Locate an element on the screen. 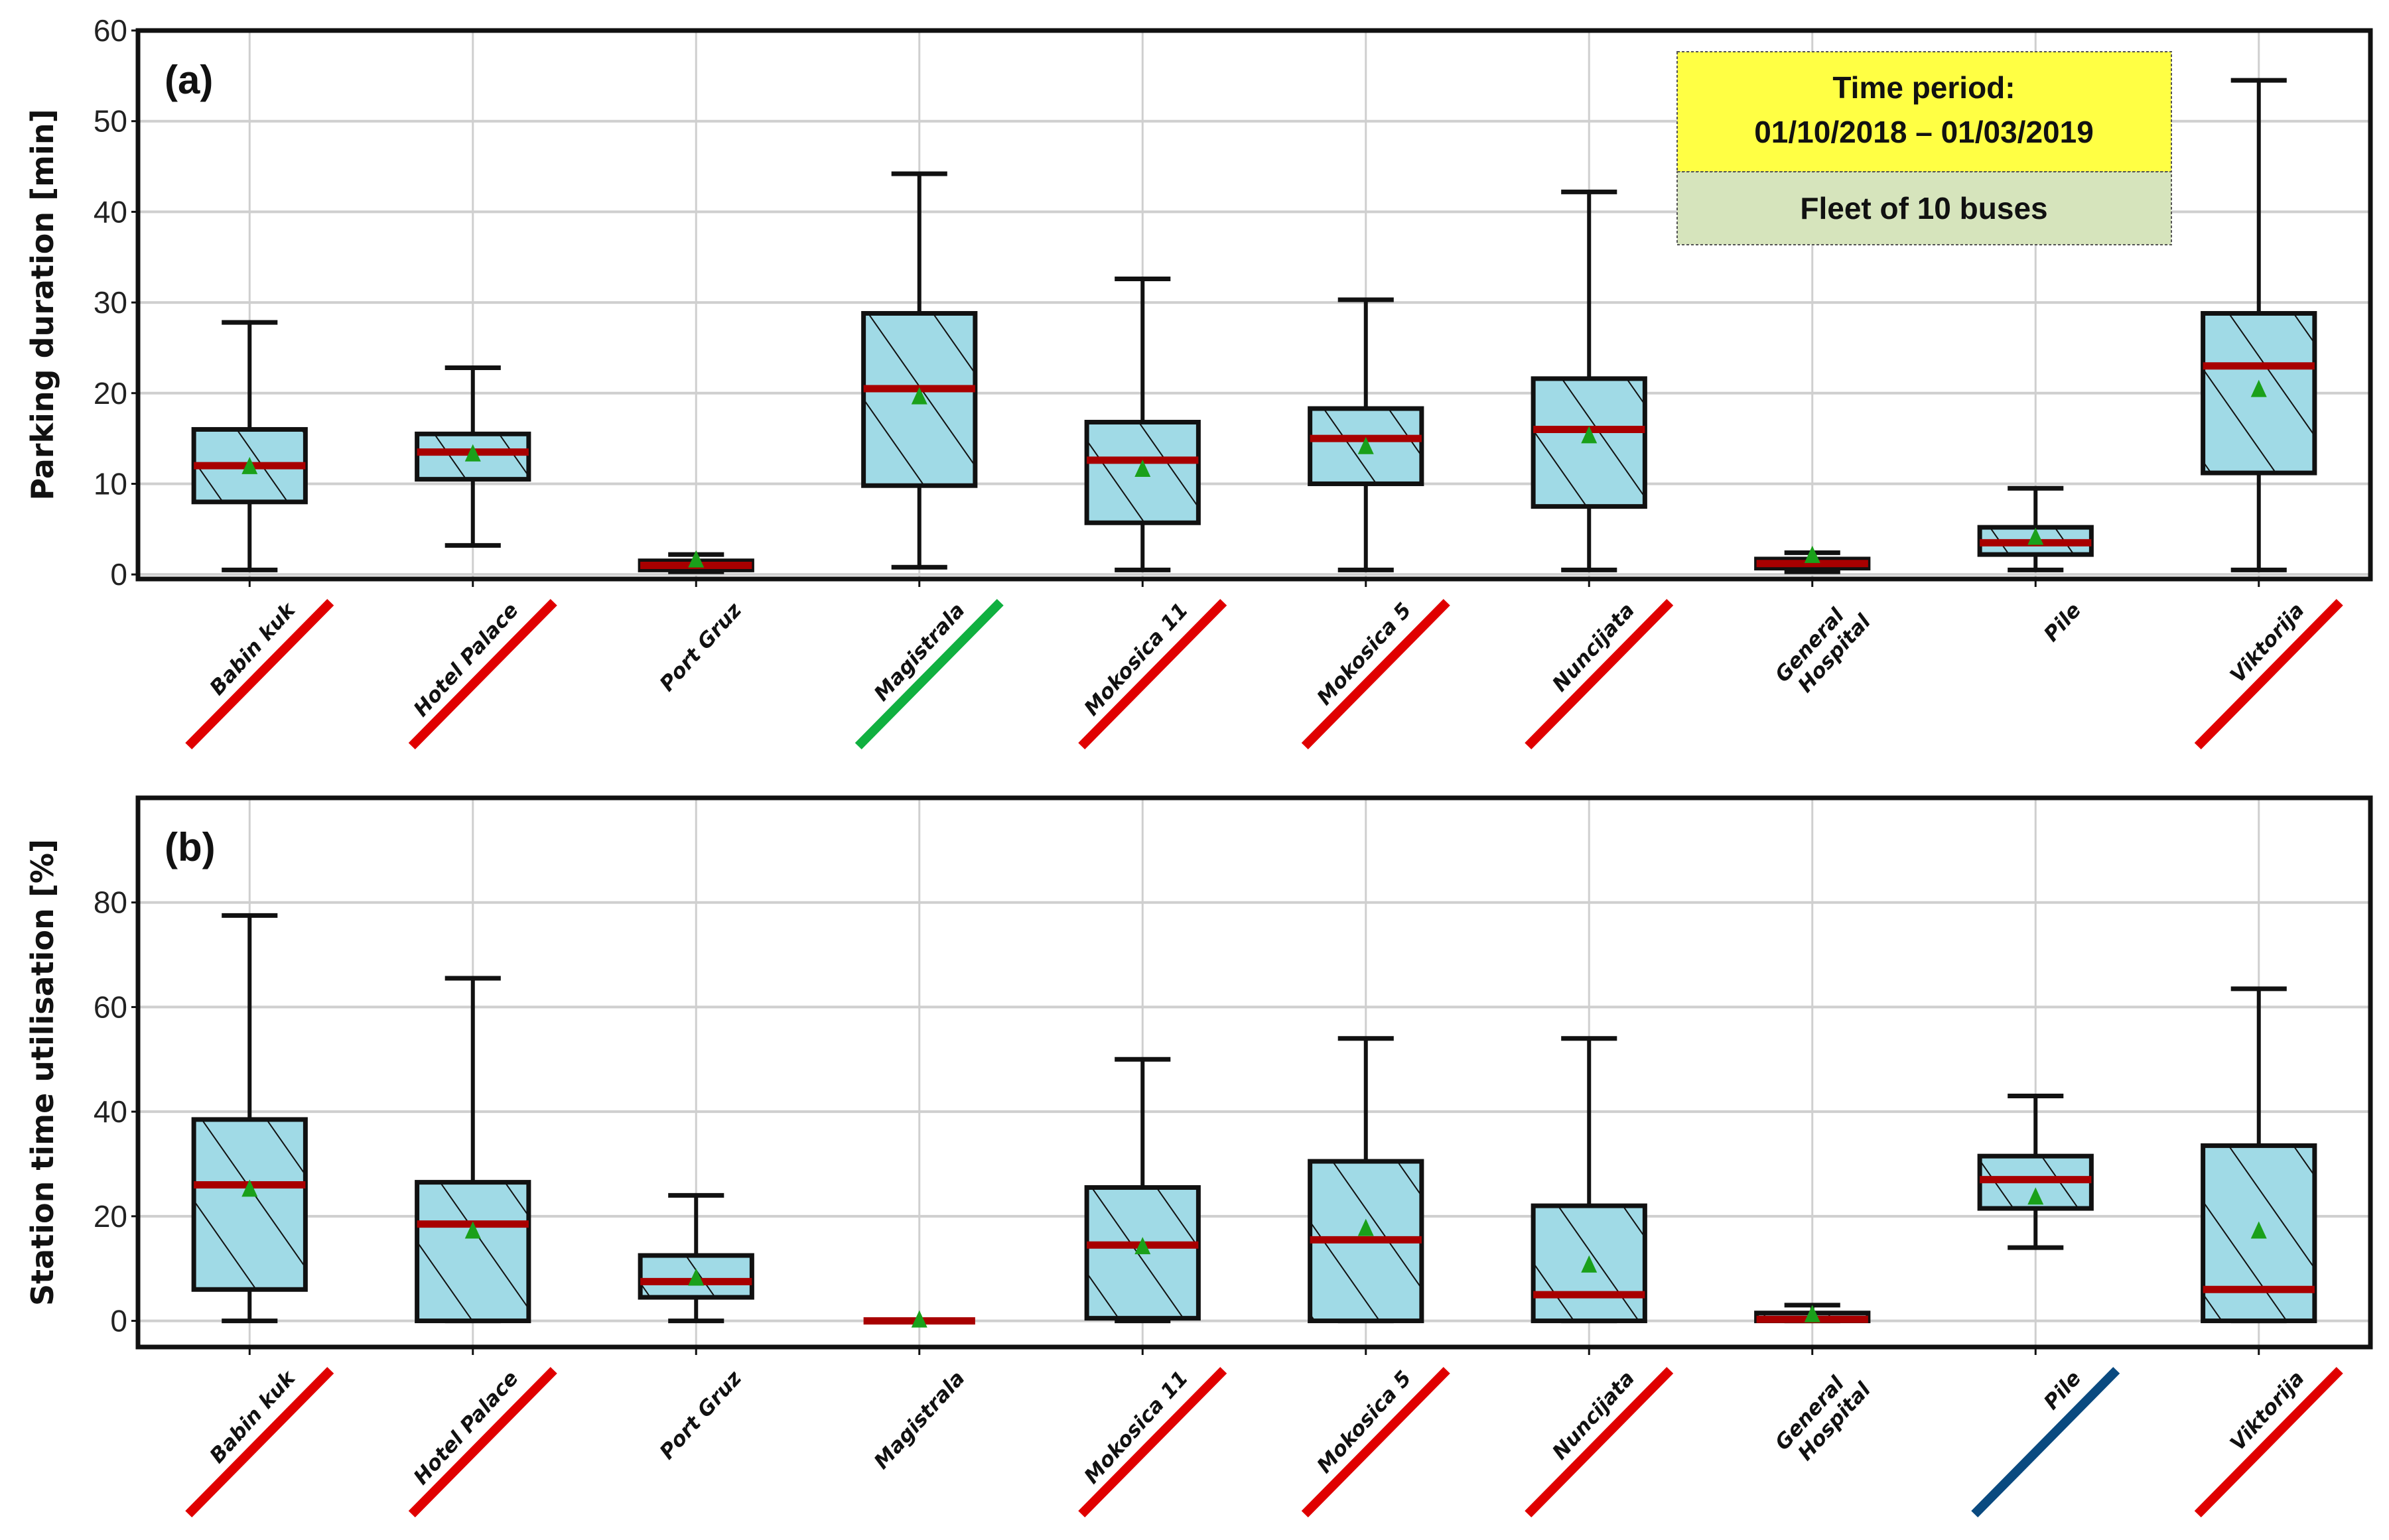 The width and height of the screenshot is (2389, 1540). box-pile is located at coordinates (2035, 528).